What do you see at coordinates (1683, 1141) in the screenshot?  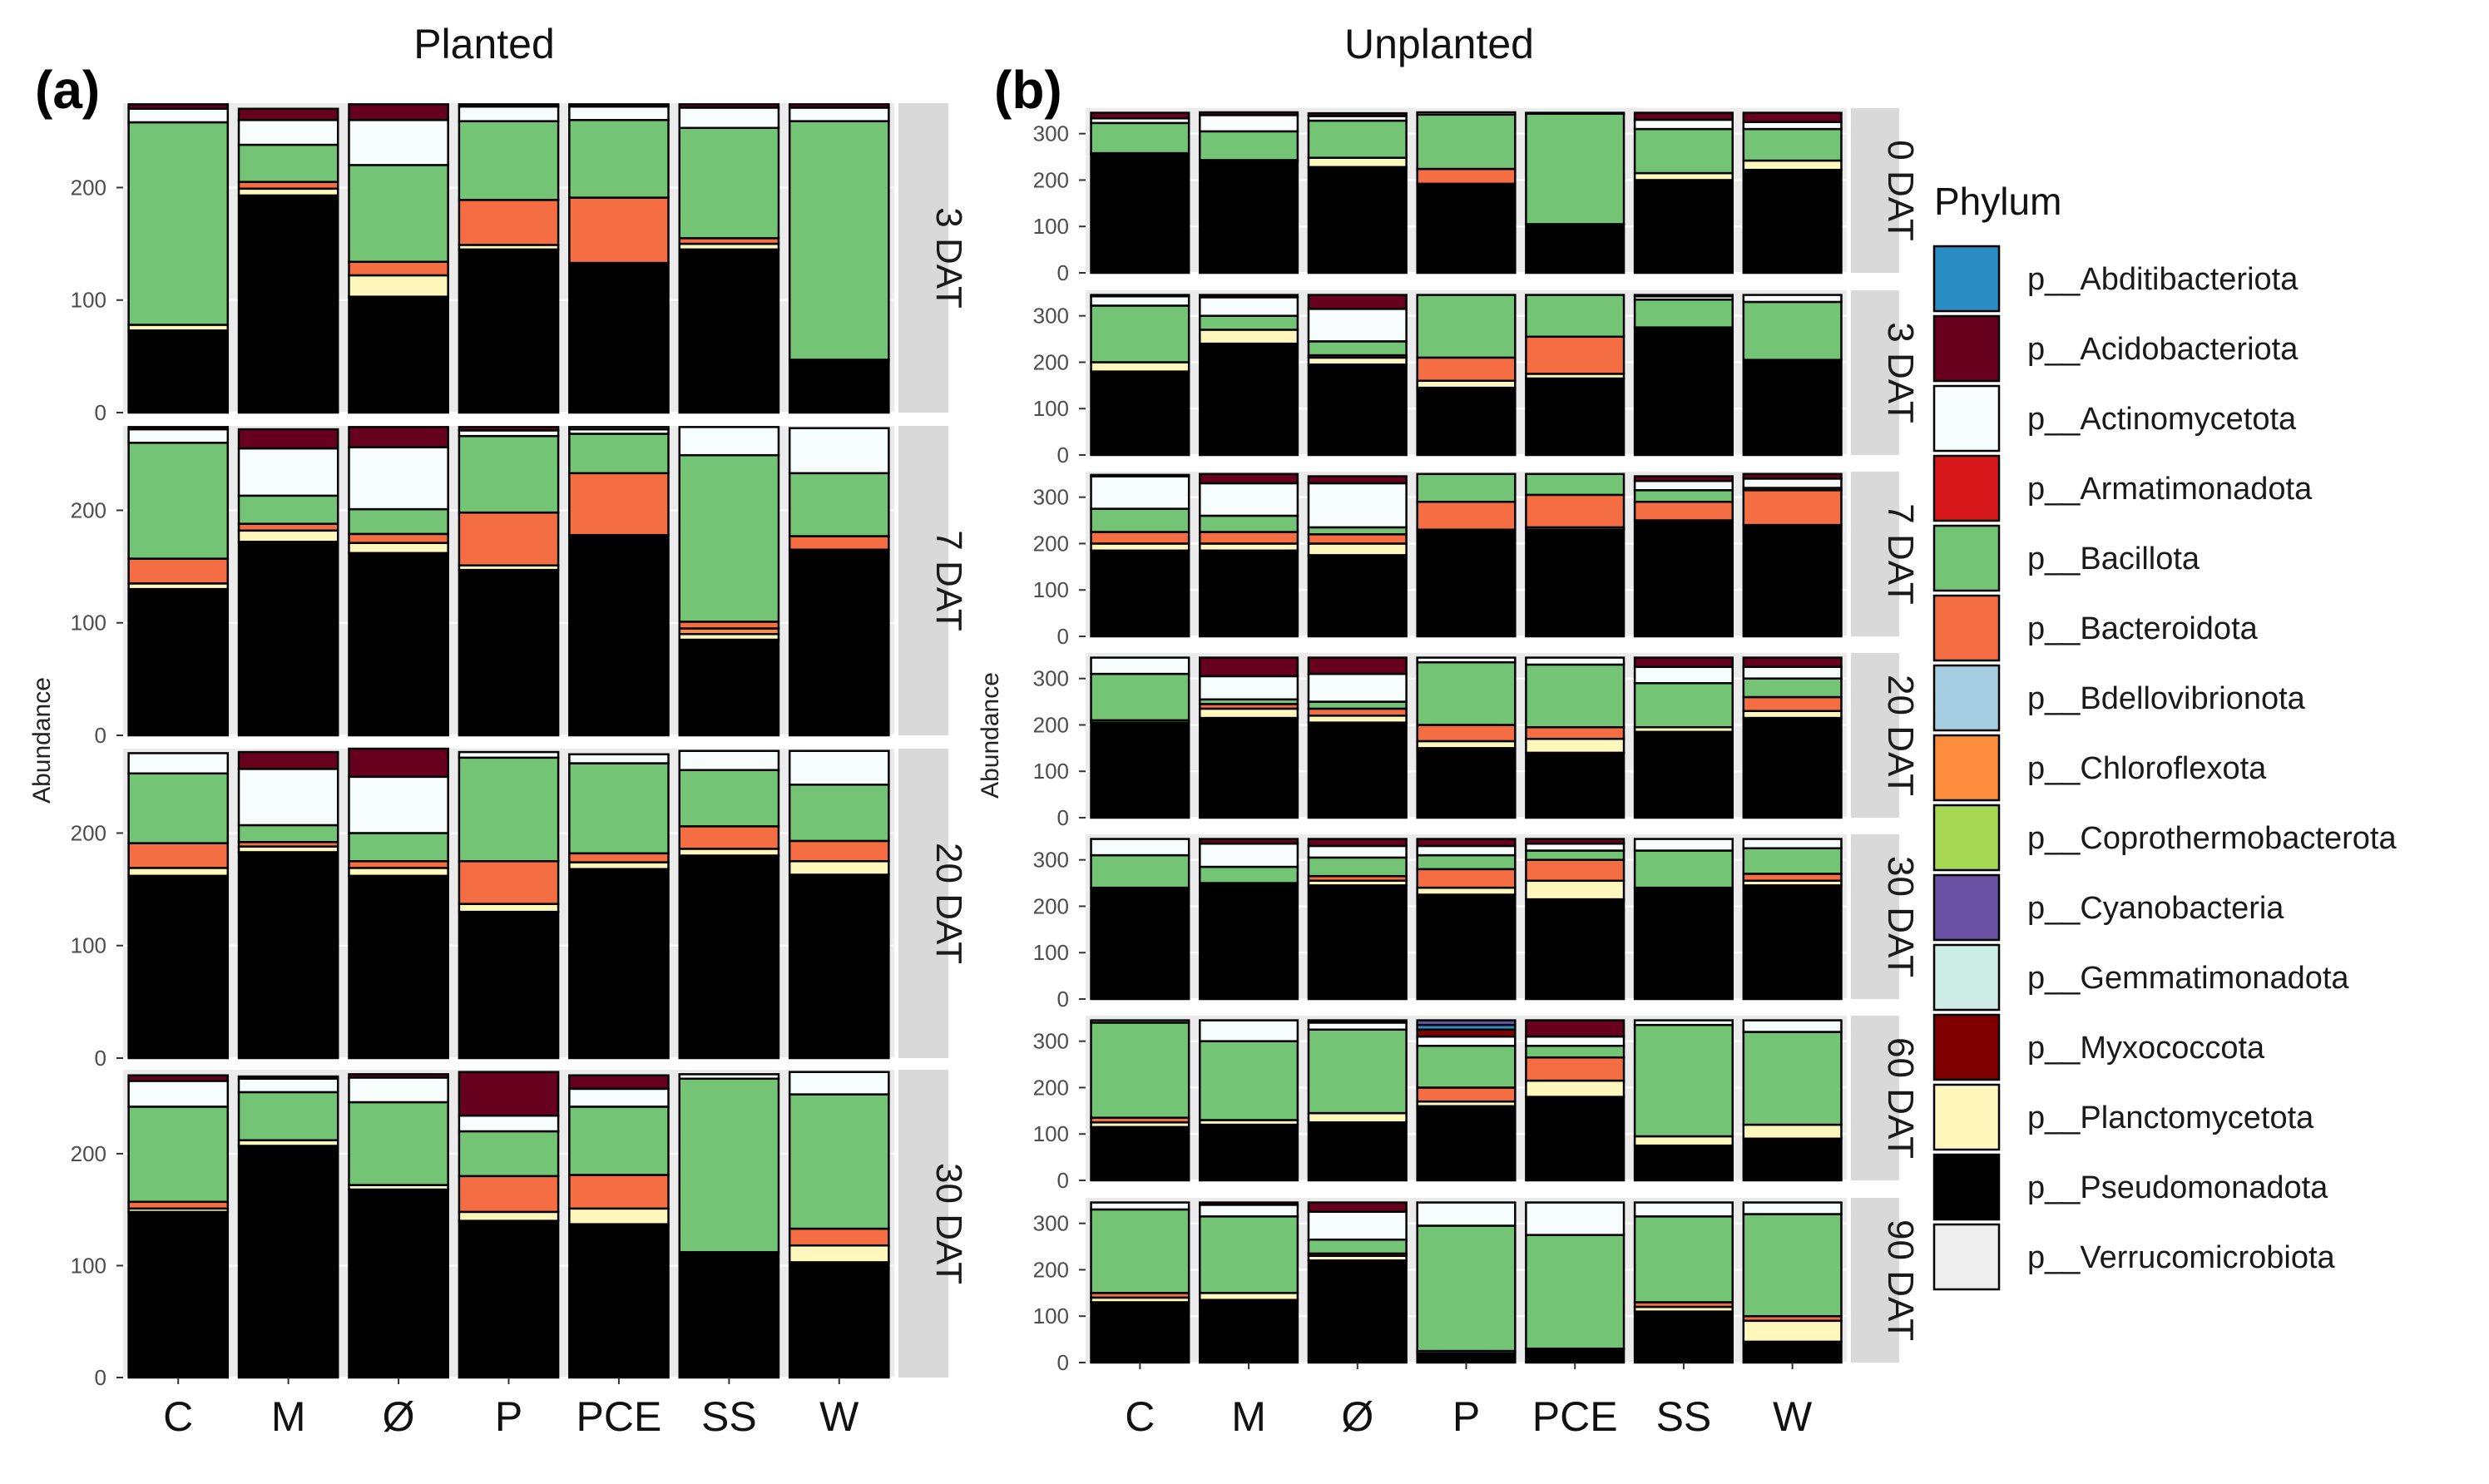 I see `bar-segment-unplanted-60-dat-ss-p-planctomycetota` at bounding box center [1683, 1141].